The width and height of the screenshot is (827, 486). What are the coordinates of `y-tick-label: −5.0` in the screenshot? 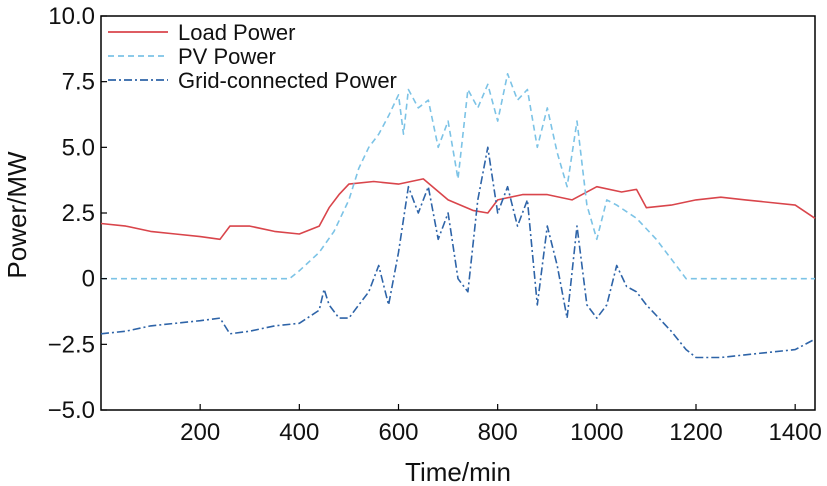 It's located at (71, 410).